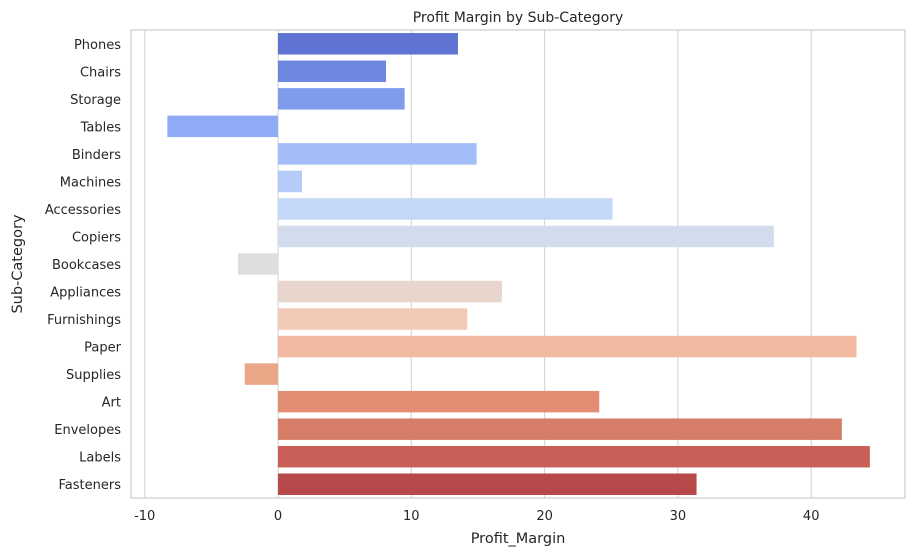 This screenshot has width=916, height=555. I want to click on y-tick-label: Appliances, so click(85, 293).